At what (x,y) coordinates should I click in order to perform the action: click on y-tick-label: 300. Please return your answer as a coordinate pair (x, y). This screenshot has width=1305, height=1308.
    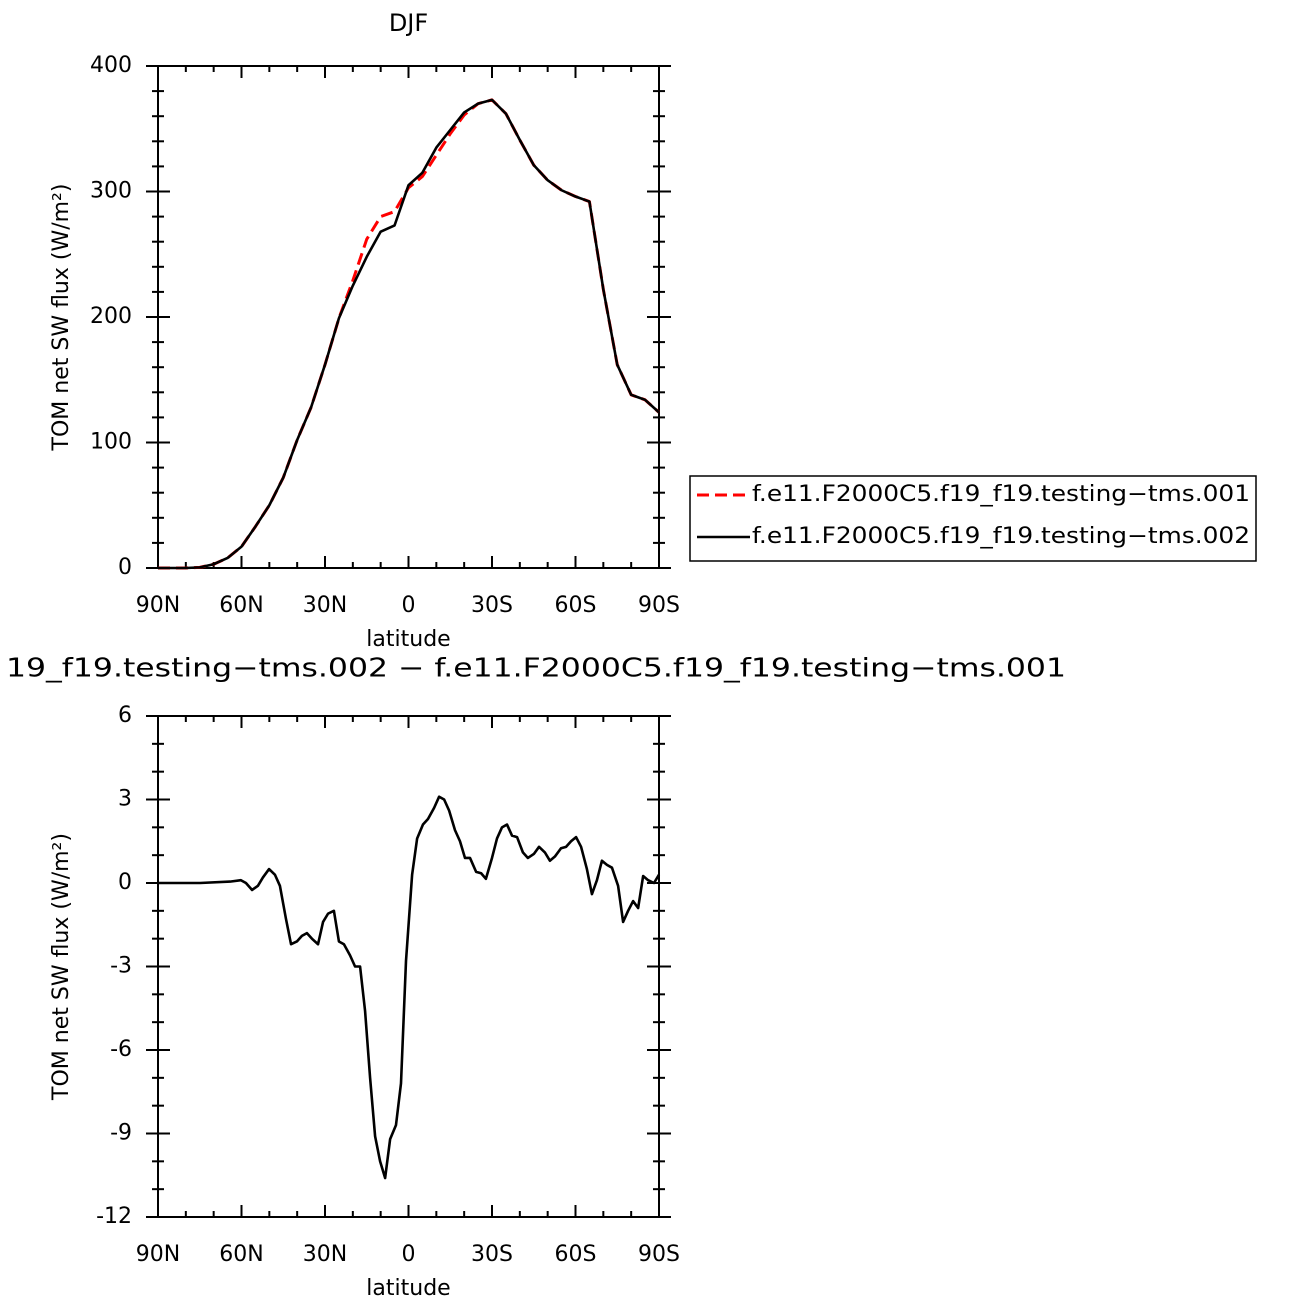
    Looking at the image, I should click on (111, 191).